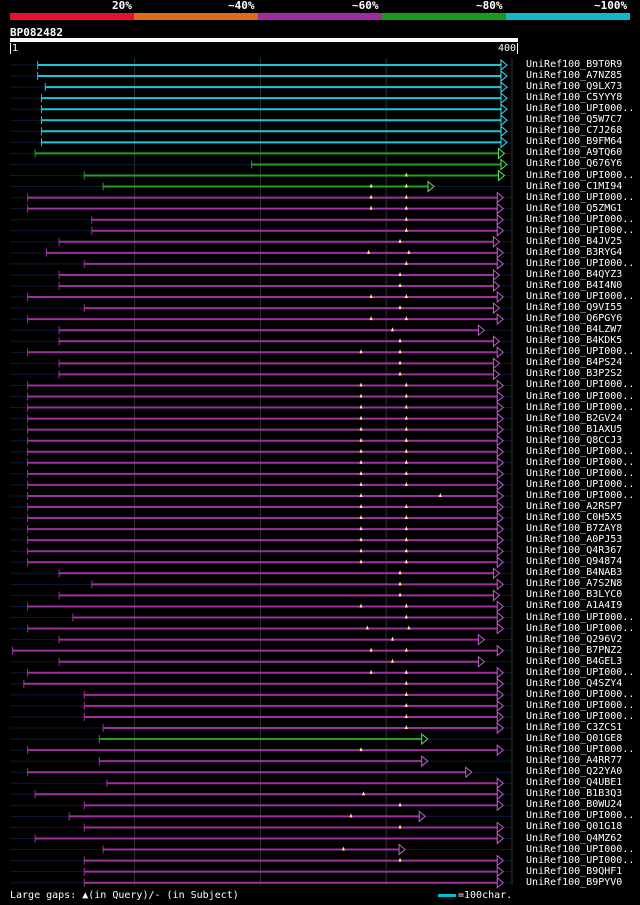  I want to click on hit-label: UniRef100_B0WU24, so click(574, 805).